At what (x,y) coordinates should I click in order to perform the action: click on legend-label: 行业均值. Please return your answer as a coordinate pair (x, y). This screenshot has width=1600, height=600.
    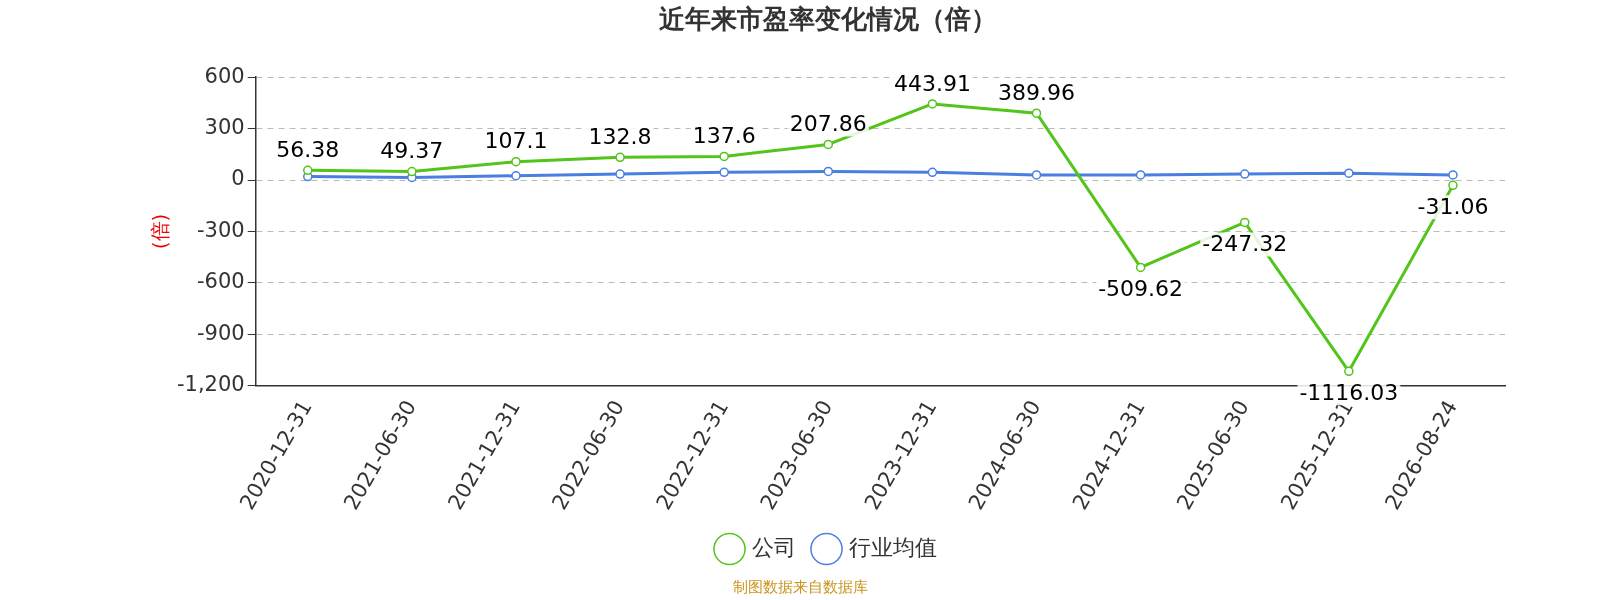
    Looking at the image, I should click on (892, 547).